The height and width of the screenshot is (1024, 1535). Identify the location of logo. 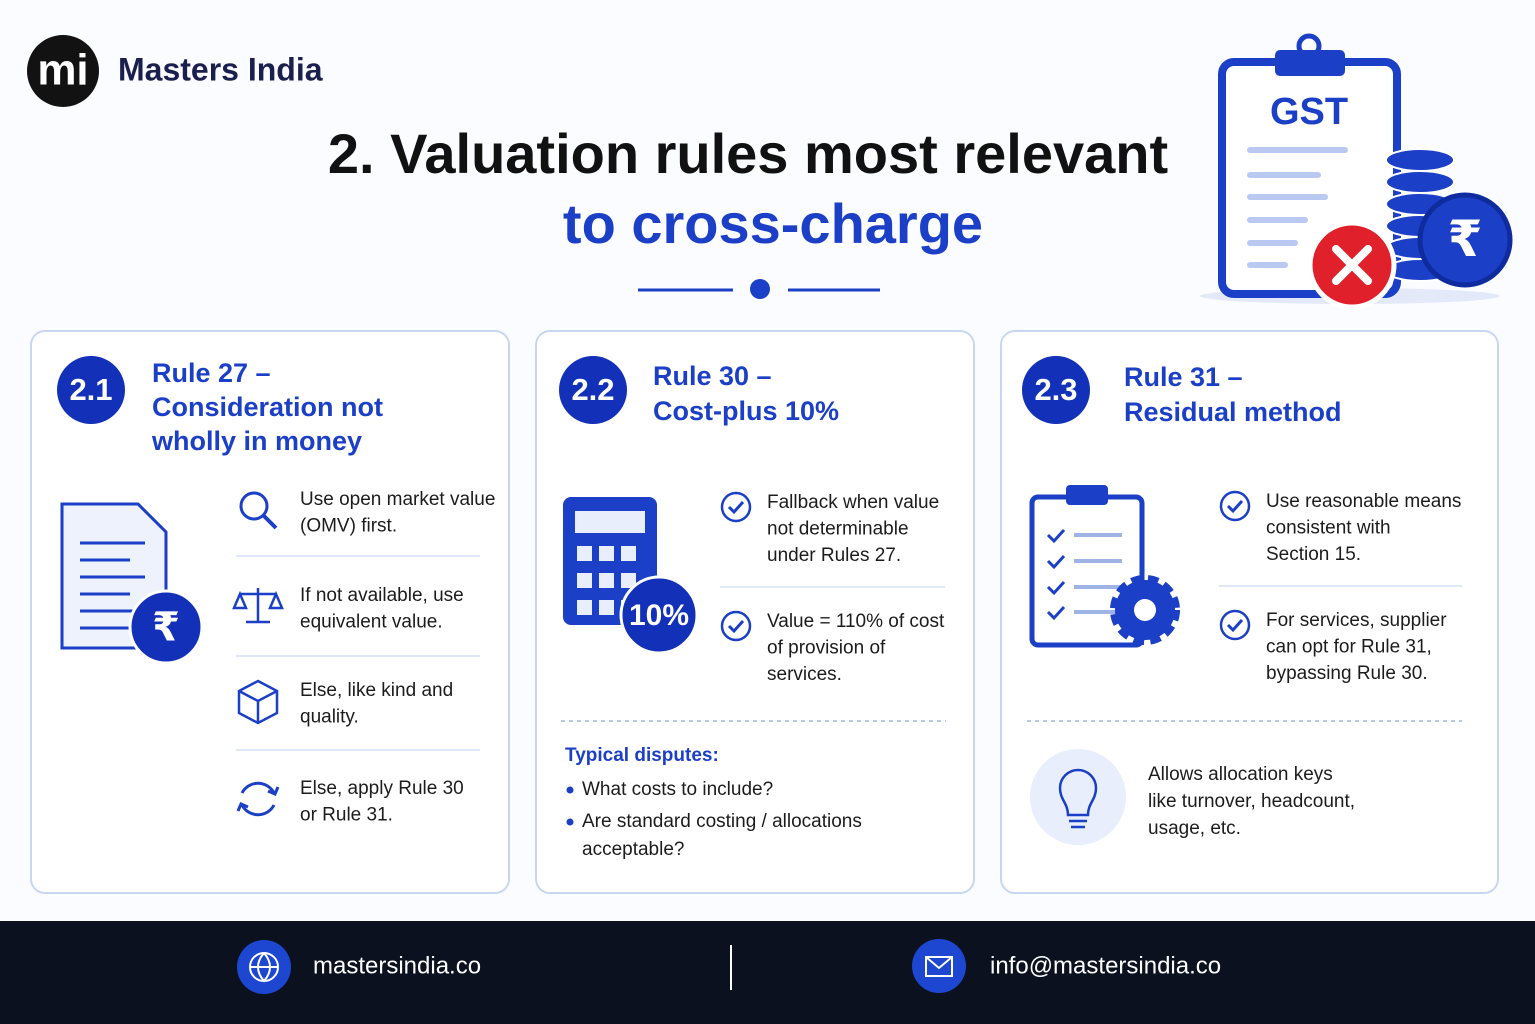
(63, 71).